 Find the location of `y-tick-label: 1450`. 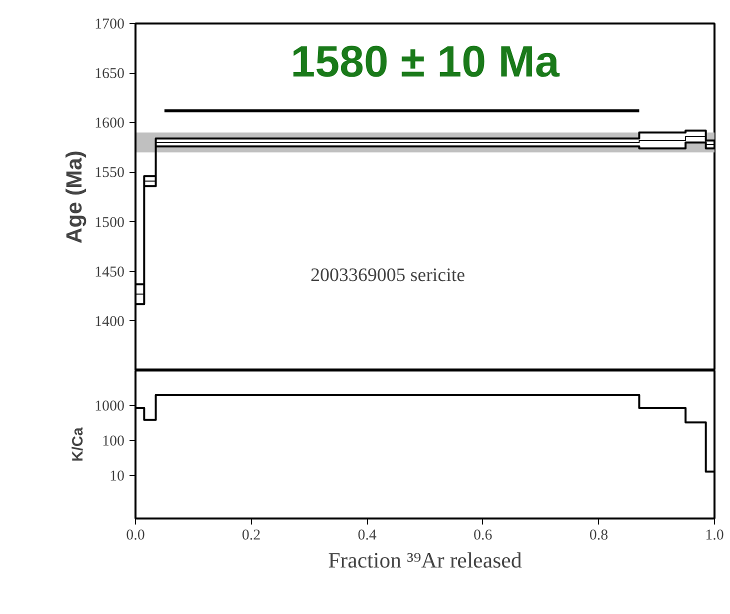

y-tick-label: 1450 is located at coordinates (109, 272).